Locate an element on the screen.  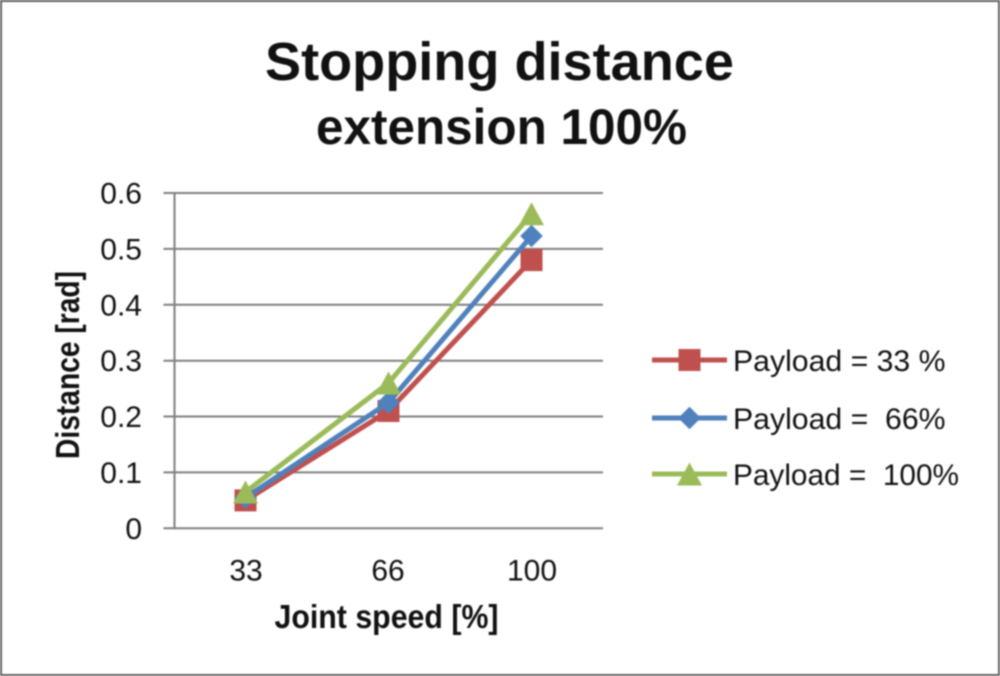
svg-text: Payload = 33 % is located at coordinates (839, 361).